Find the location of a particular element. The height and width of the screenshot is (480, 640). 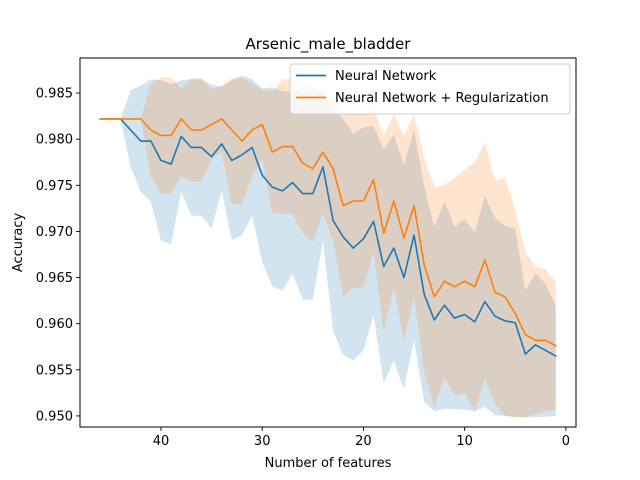

y-tick-label: 0.960 is located at coordinates (54, 324).